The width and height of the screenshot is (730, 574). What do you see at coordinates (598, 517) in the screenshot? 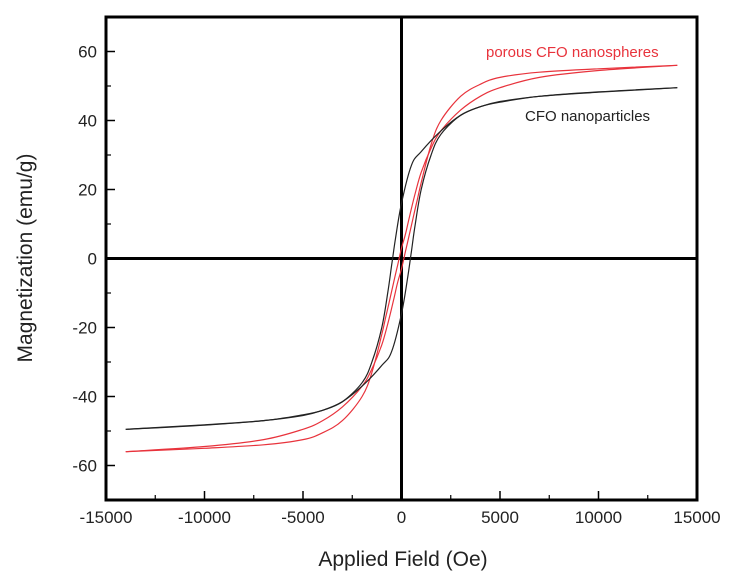
I see `x-tick-label: 10000` at bounding box center [598, 517].